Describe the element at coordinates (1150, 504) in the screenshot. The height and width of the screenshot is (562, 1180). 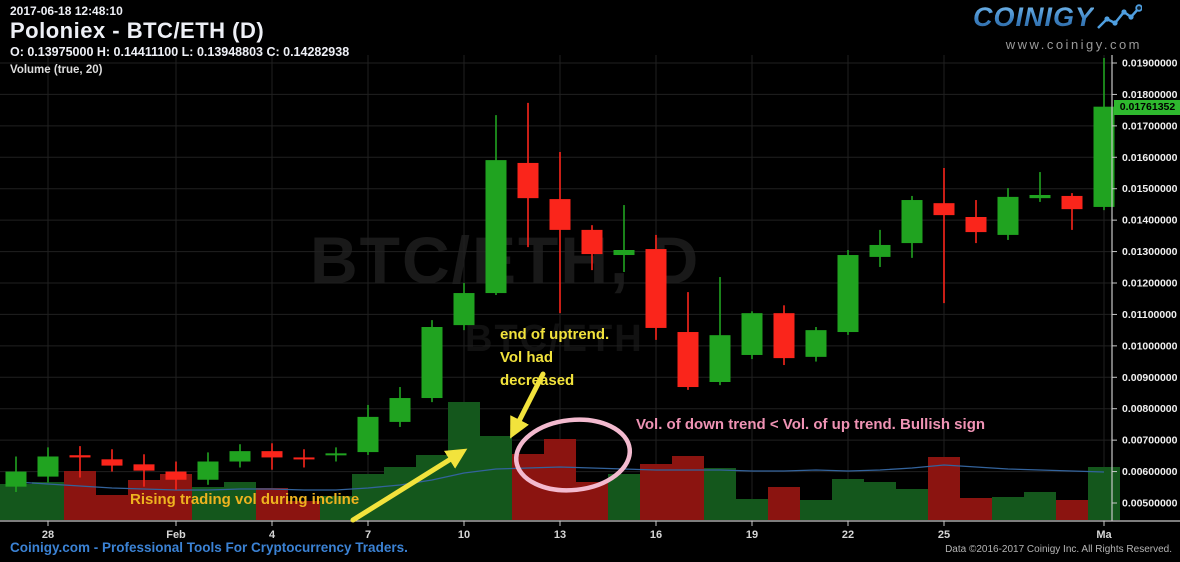
I see `price-axis-label: 0.00500000` at that location.